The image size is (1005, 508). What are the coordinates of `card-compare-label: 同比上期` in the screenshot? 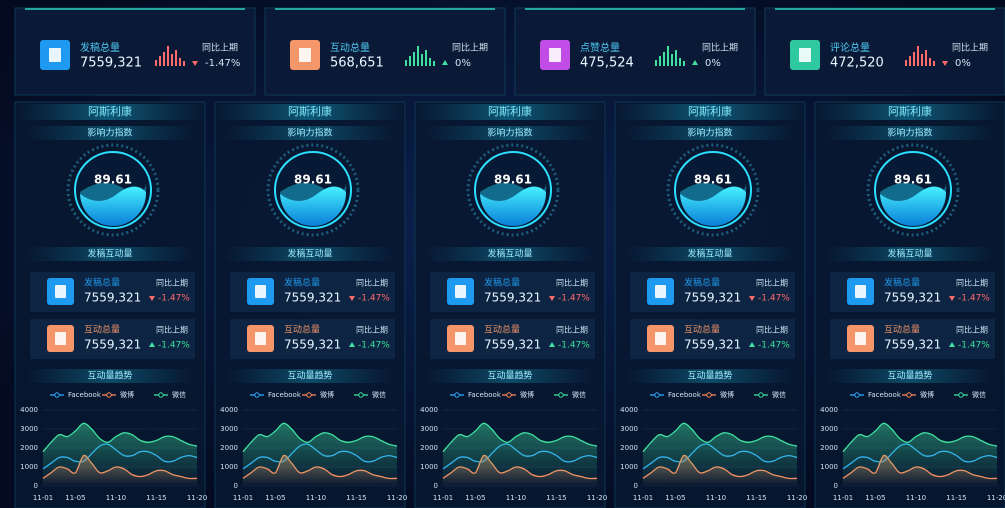 It's located at (720, 48).